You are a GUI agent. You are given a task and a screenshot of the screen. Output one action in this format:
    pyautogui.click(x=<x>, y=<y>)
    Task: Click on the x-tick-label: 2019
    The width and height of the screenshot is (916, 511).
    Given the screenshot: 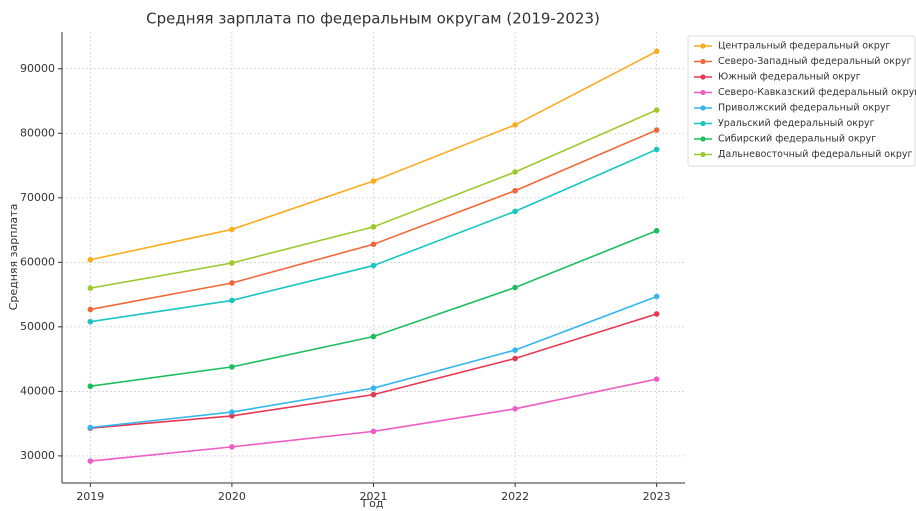 What is the action you would take?
    pyautogui.click(x=90, y=496)
    